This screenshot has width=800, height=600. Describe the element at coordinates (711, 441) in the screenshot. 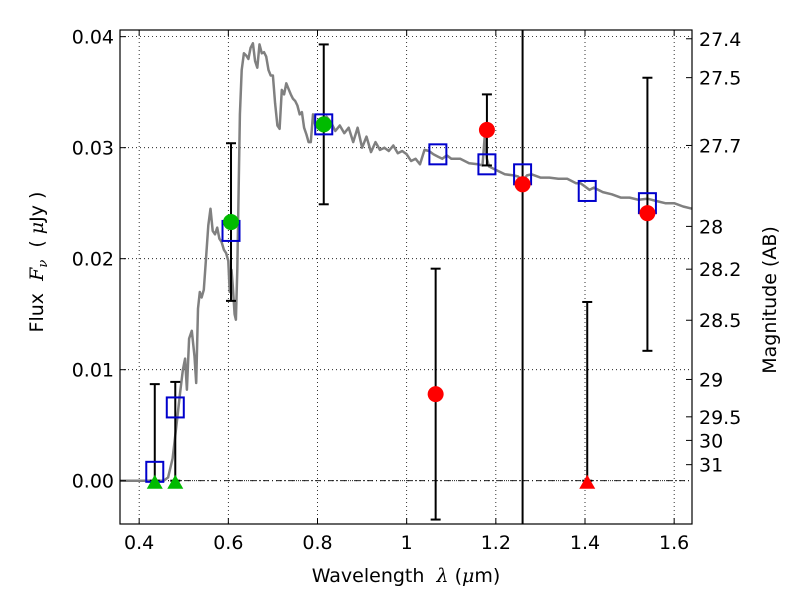

I see `y2-tick-label: 30` at that location.